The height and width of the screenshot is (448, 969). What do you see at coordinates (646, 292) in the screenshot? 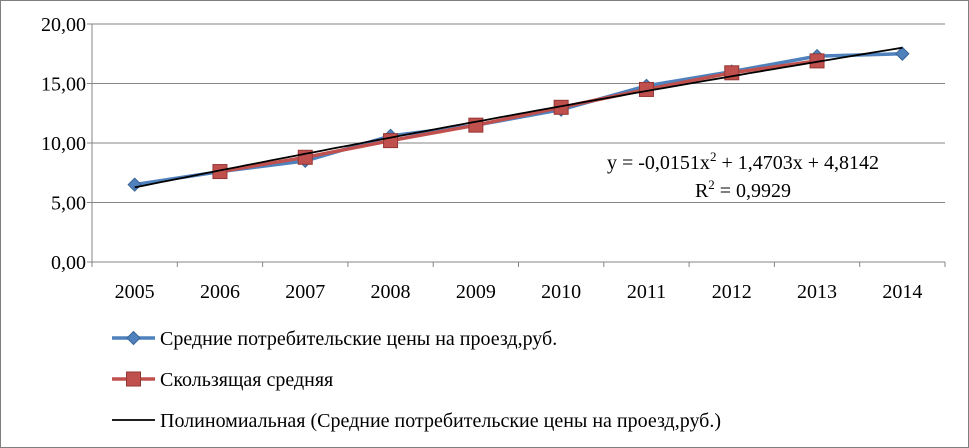
I see `x-tick-label: 2011` at bounding box center [646, 292].